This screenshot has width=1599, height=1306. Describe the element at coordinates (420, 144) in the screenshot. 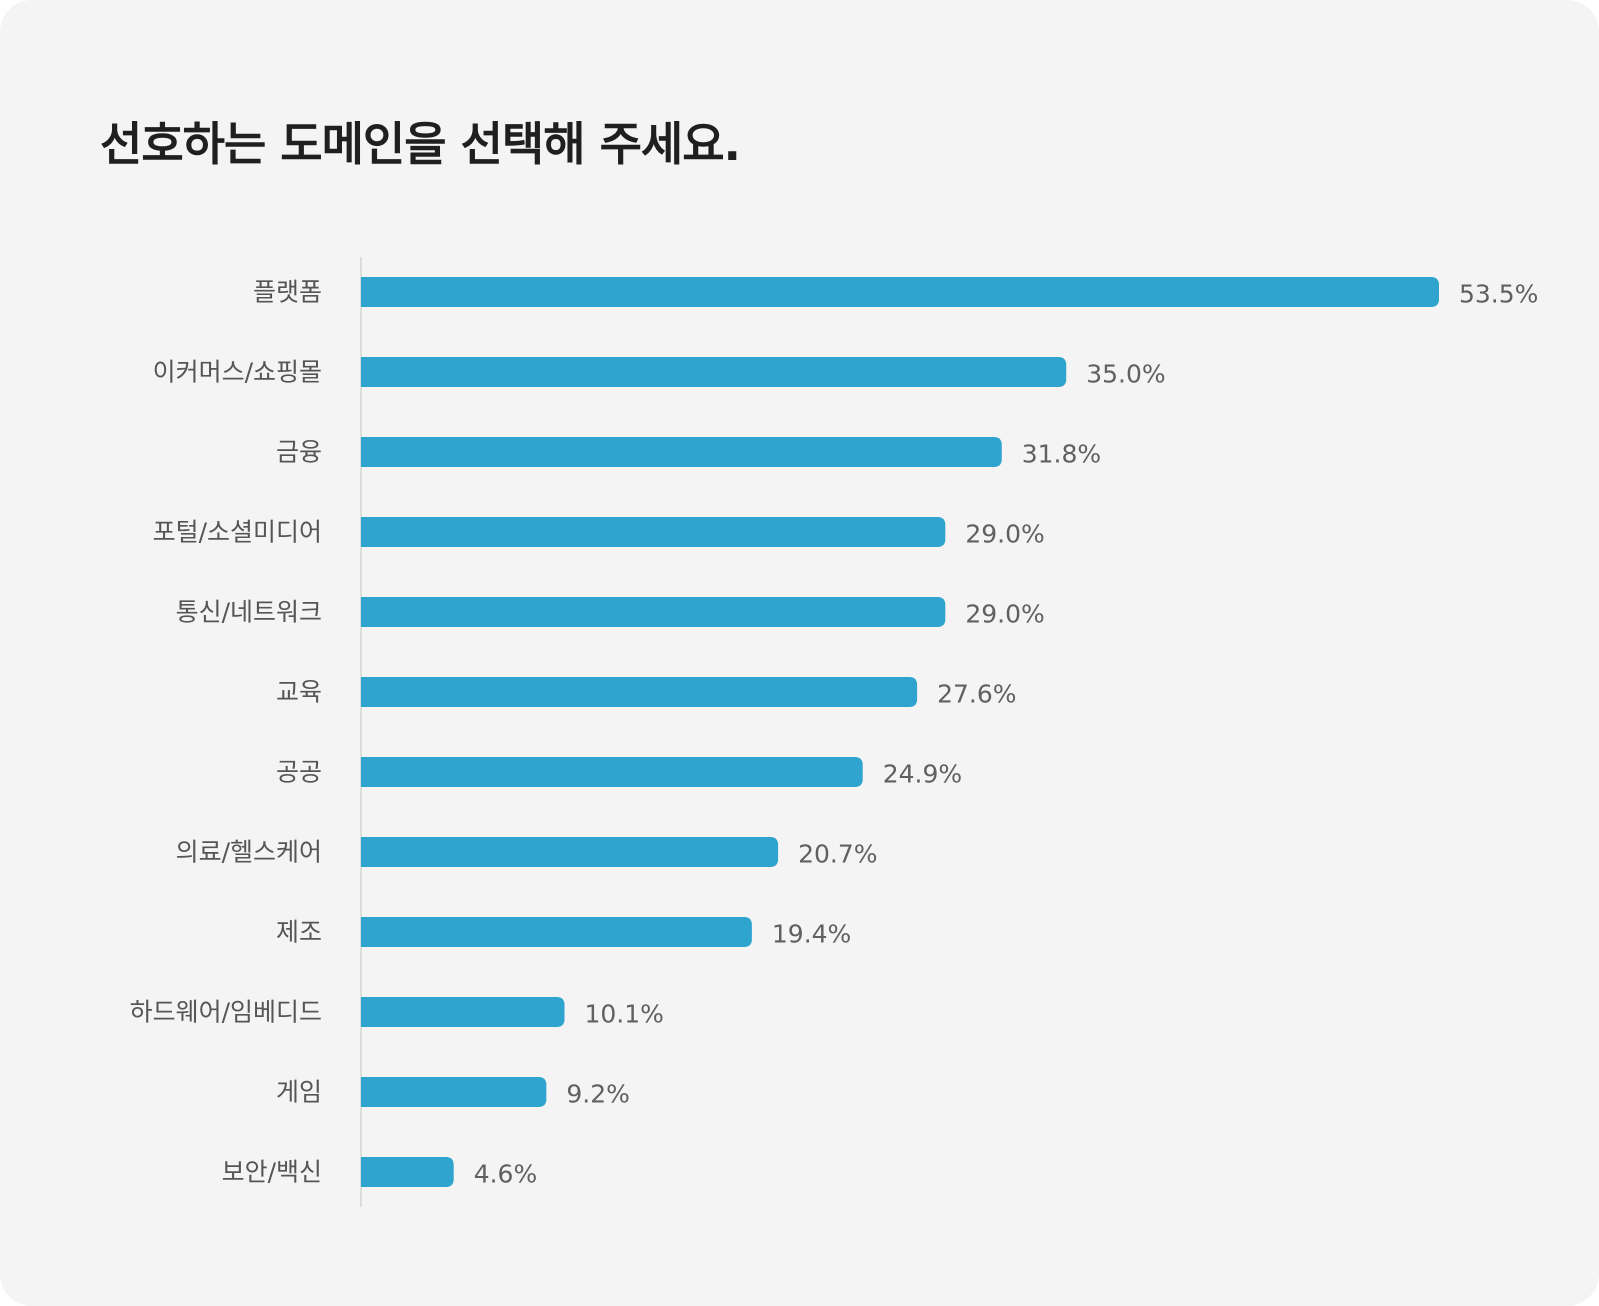

I see `chart-title: 선호하는 도메인을 선택해 주세요.` at that location.